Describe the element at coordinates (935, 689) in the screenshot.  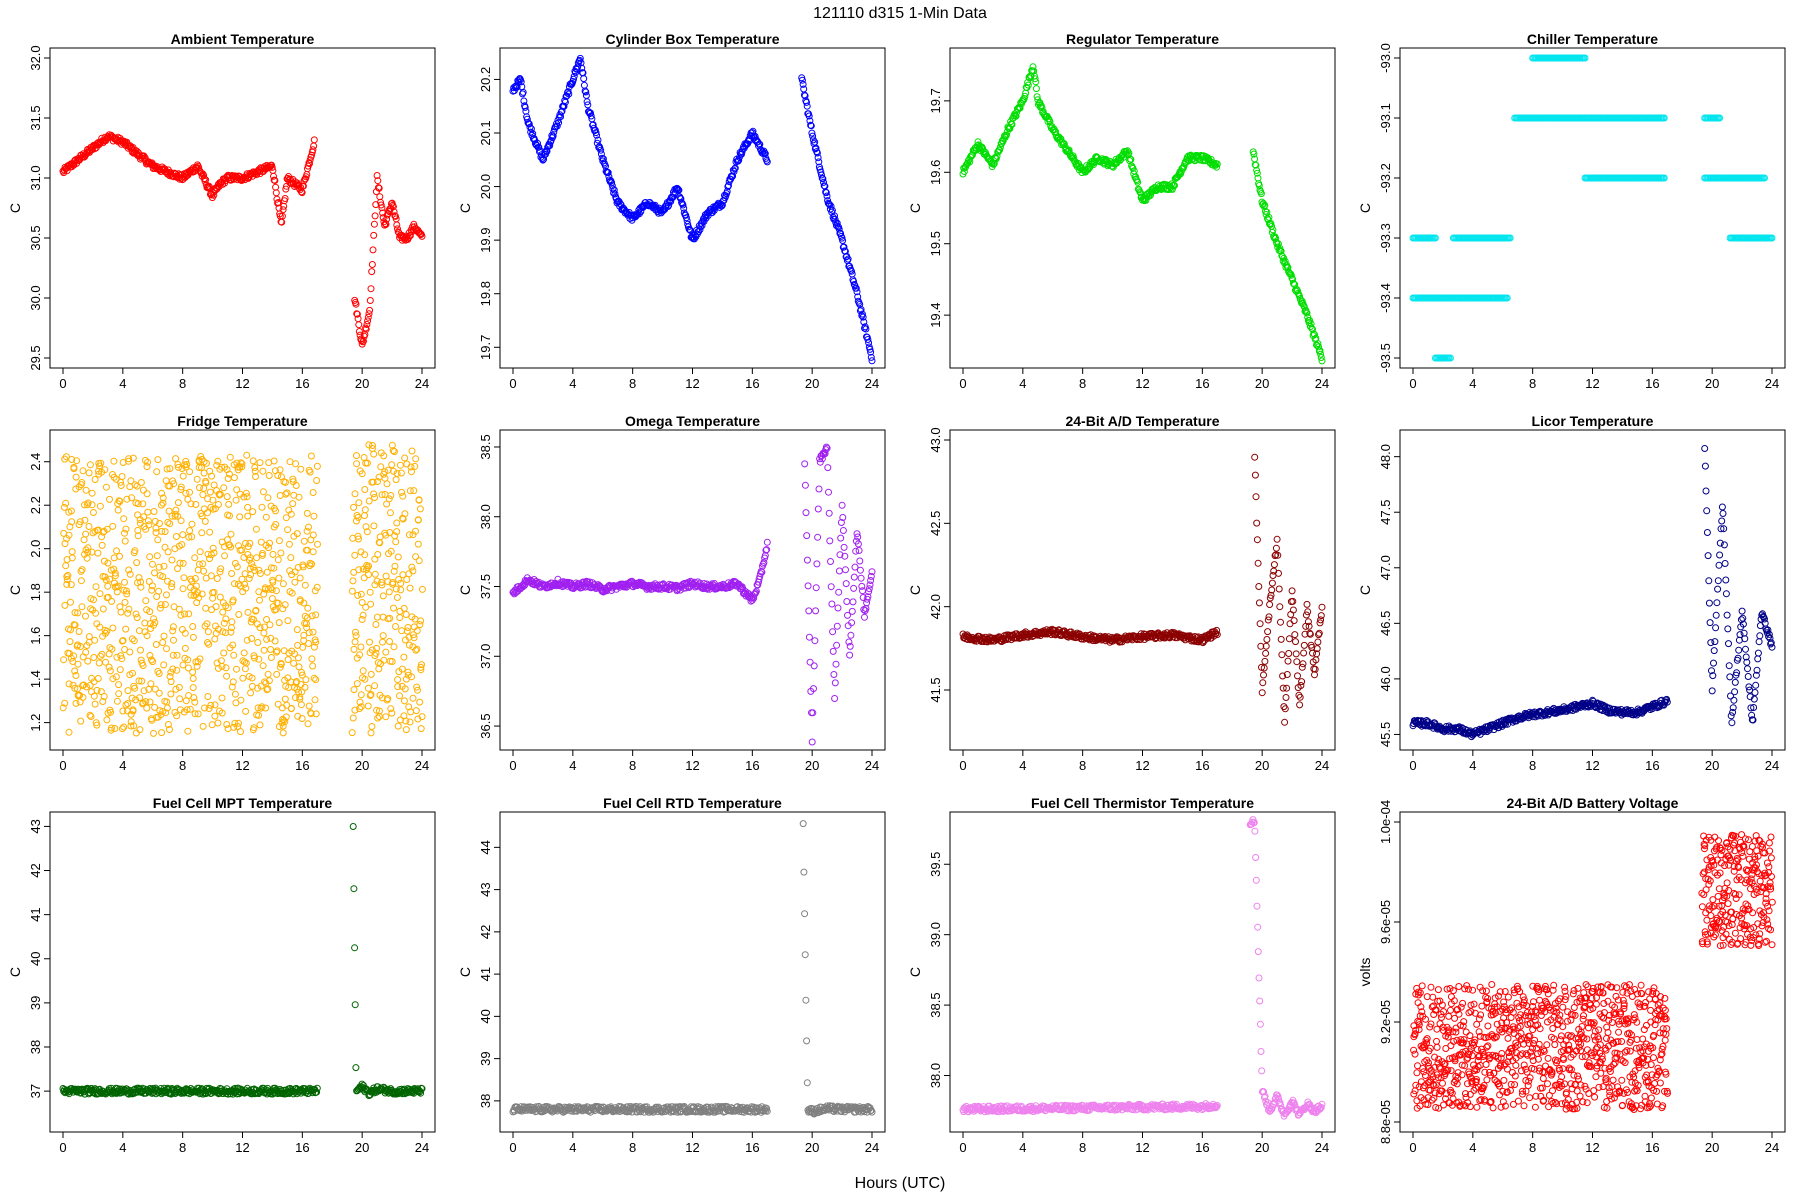
I see `y-tick-label: 41.5` at that location.